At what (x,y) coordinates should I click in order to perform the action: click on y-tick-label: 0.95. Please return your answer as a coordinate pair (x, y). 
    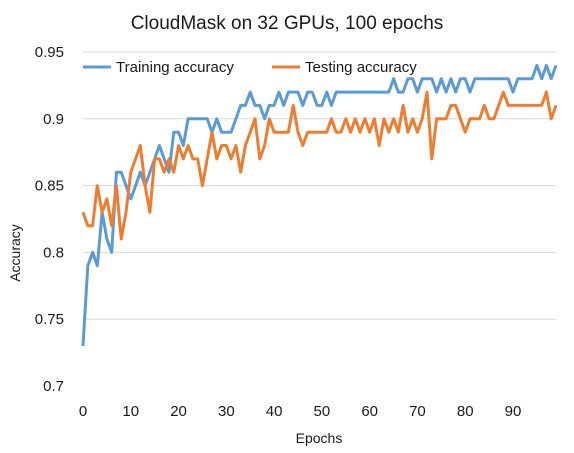
    Looking at the image, I should click on (49, 52).